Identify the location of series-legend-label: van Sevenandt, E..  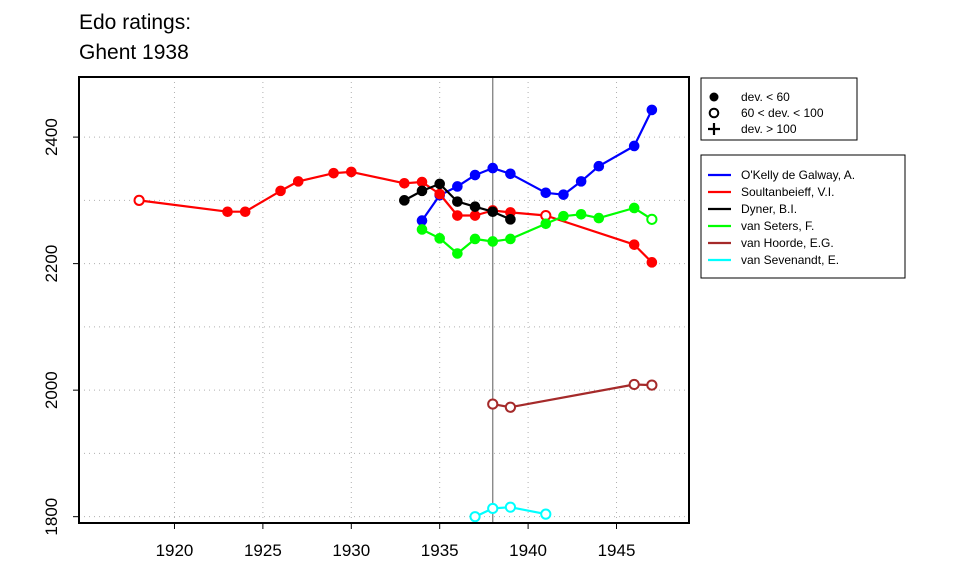
(790, 260).